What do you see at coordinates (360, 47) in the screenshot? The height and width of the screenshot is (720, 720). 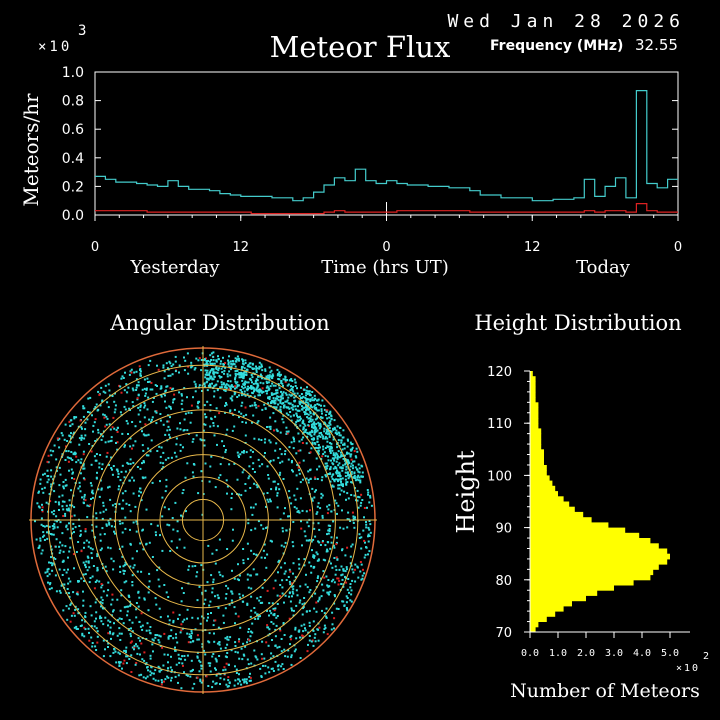 I see `page-title: Meteor Flux` at bounding box center [360, 47].